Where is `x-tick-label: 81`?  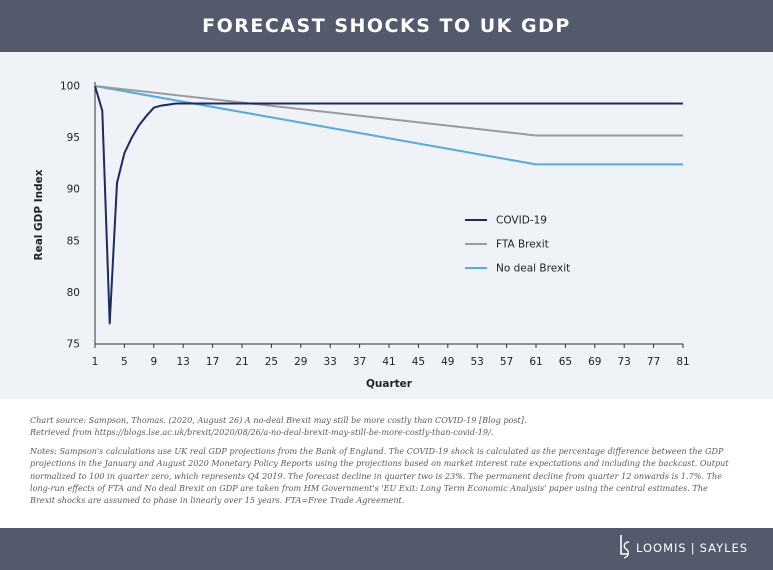
x-tick-label: 81 is located at coordinates (682, 362).